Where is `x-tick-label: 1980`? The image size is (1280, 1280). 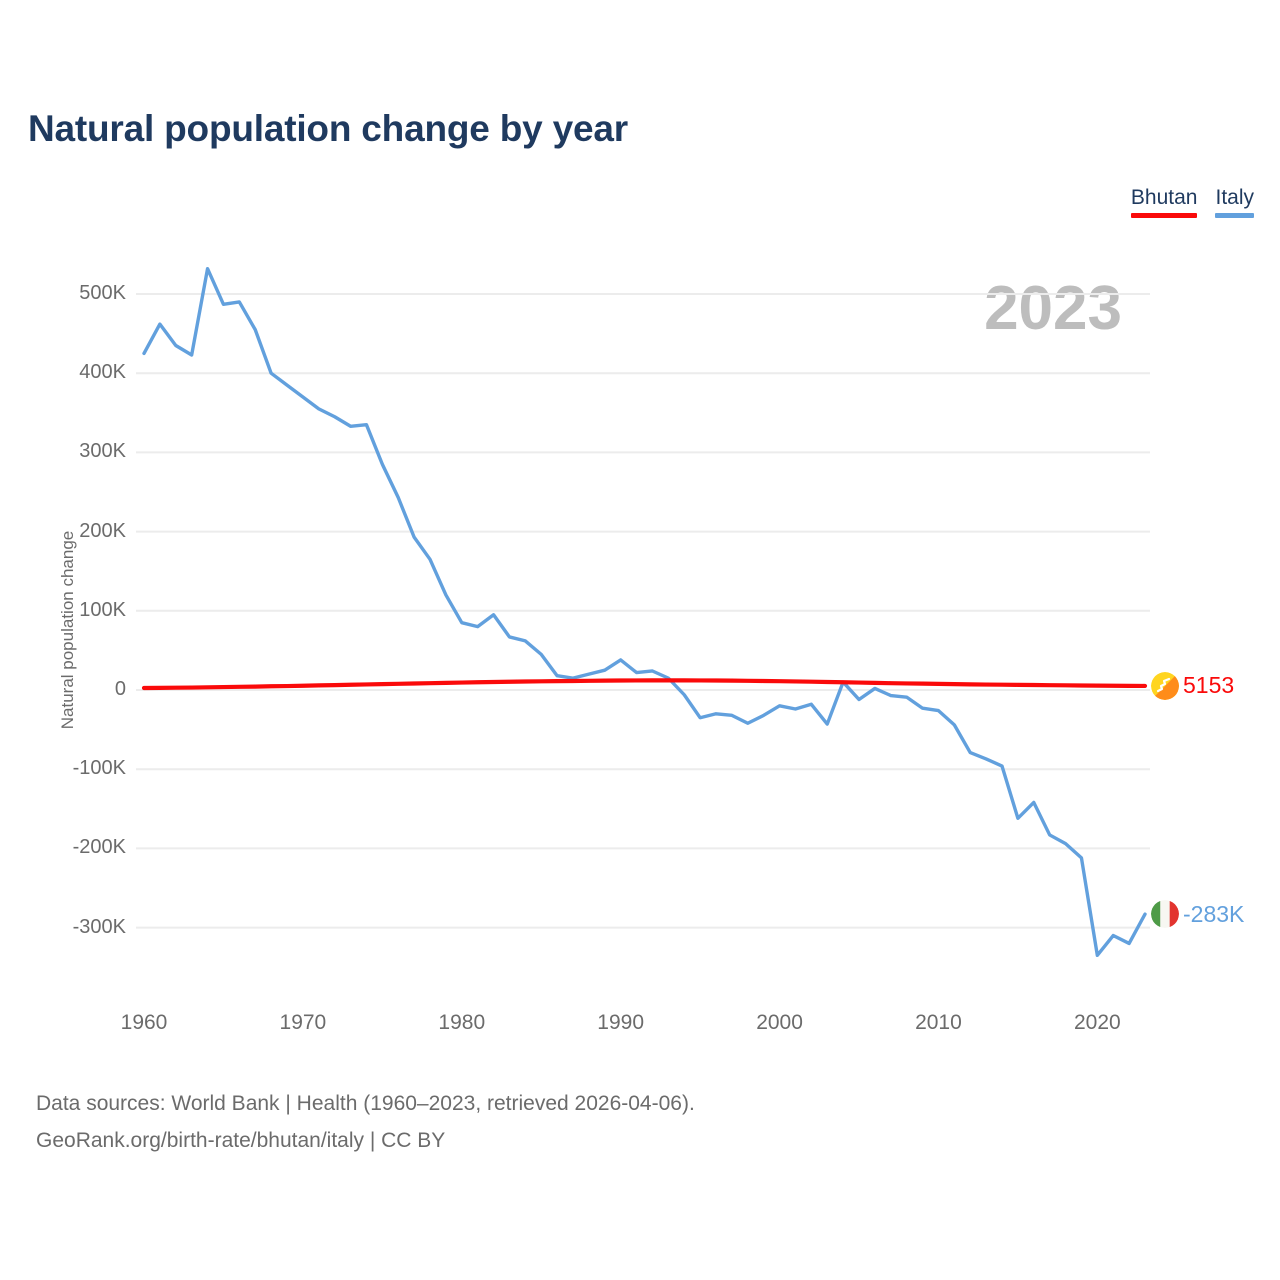
x-tick-label: 1980 is located at coordinates (462, 1022).